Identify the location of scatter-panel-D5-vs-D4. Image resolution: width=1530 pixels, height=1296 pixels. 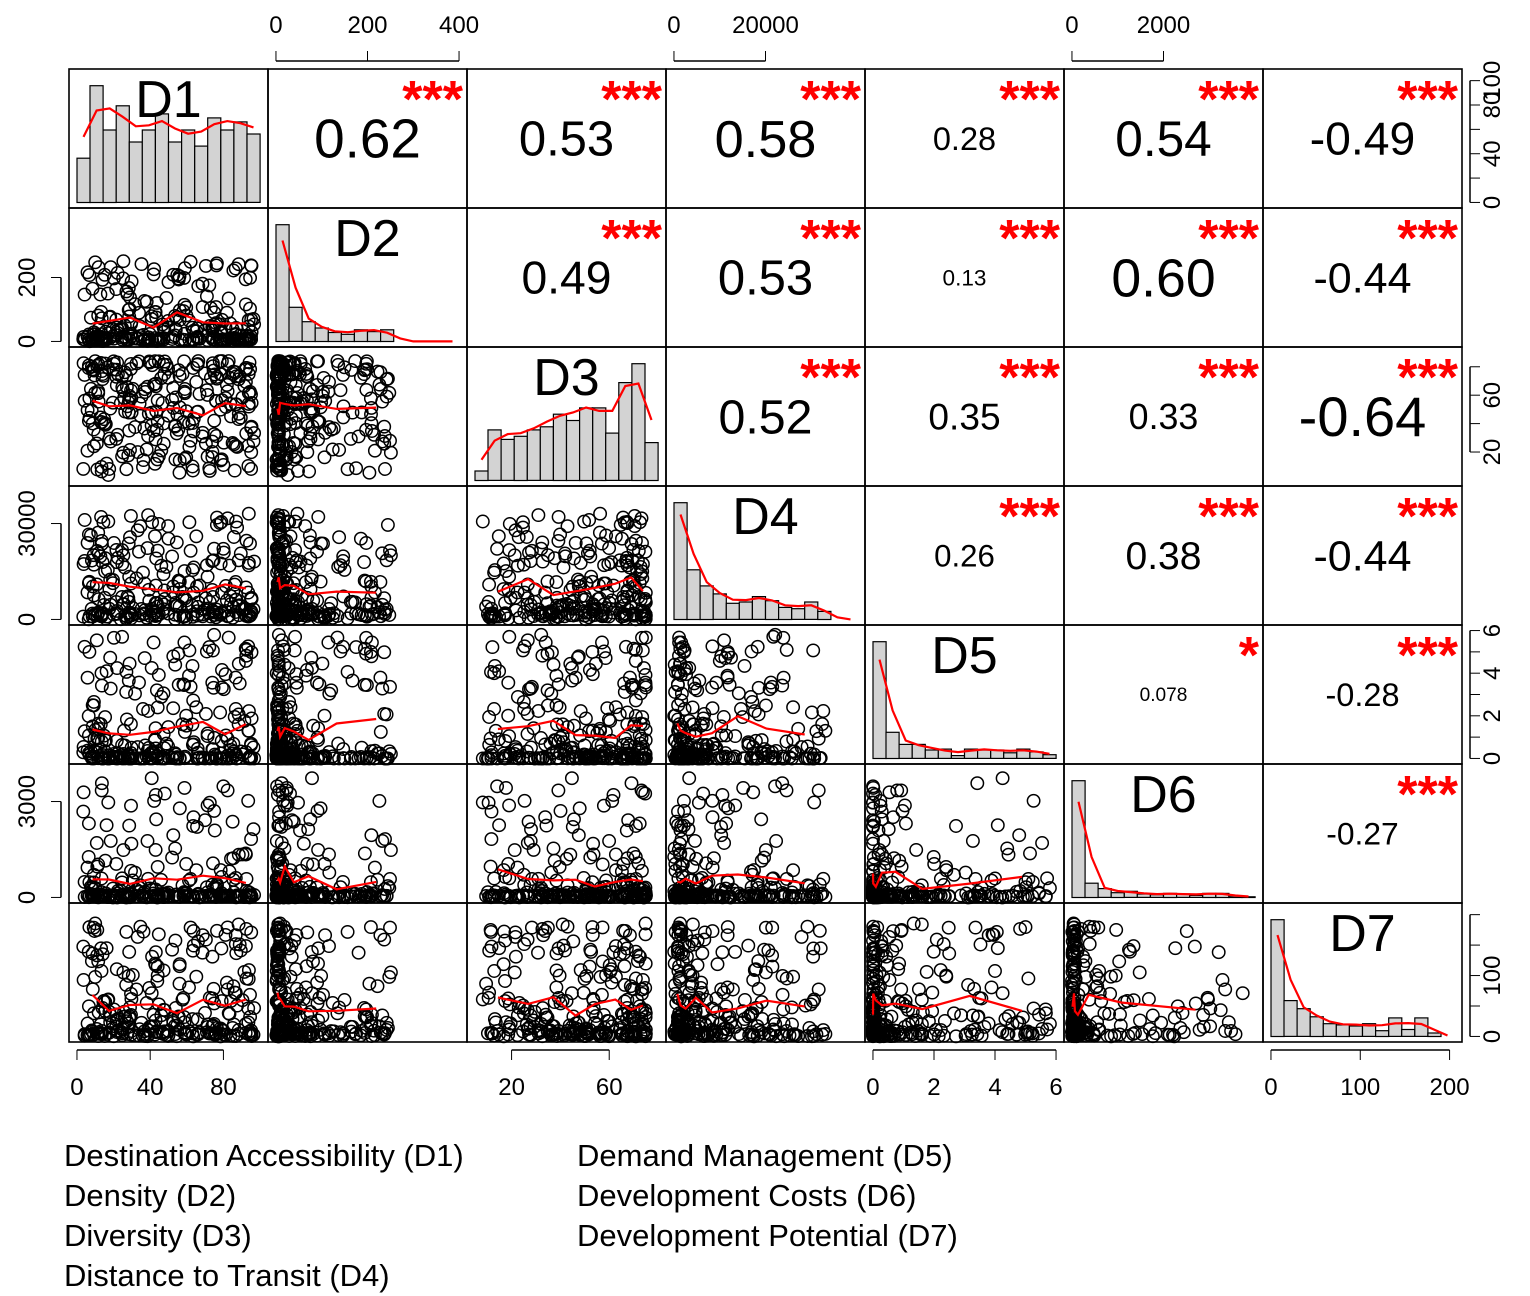
(750, 696).